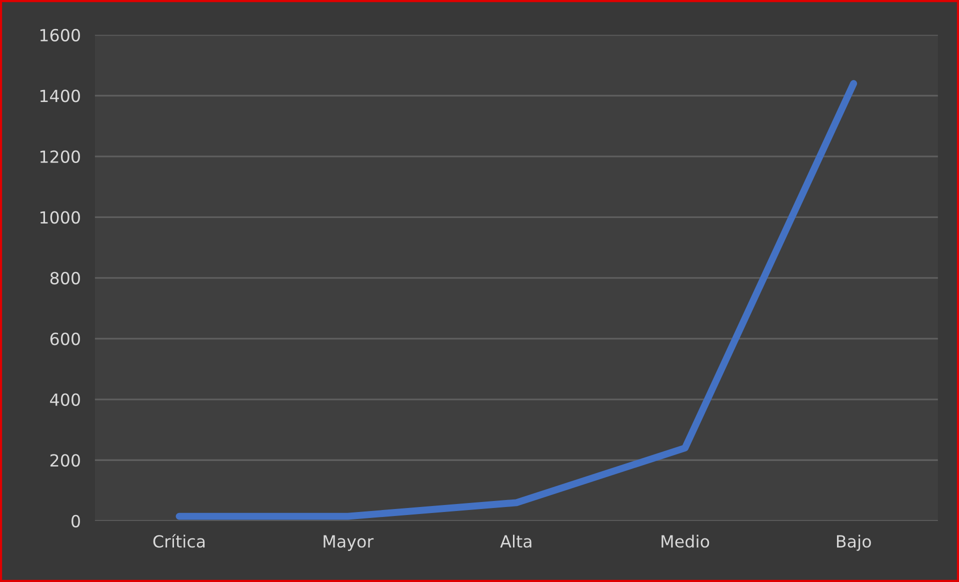  What do you see at coordinates (65, 399) in the screenshot?
I see `y-tick-label: 400` at bounding box center [65, 399].